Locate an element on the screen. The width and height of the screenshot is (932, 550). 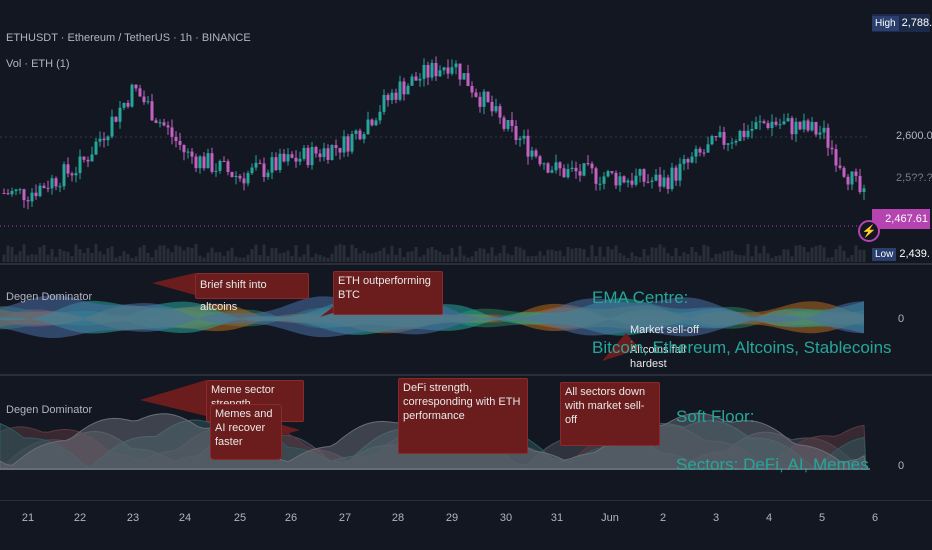
ema-centre-subheading: Bitcoin, Ethereum, Altcoins, Stablecoins is located at coordinates (742, 347).